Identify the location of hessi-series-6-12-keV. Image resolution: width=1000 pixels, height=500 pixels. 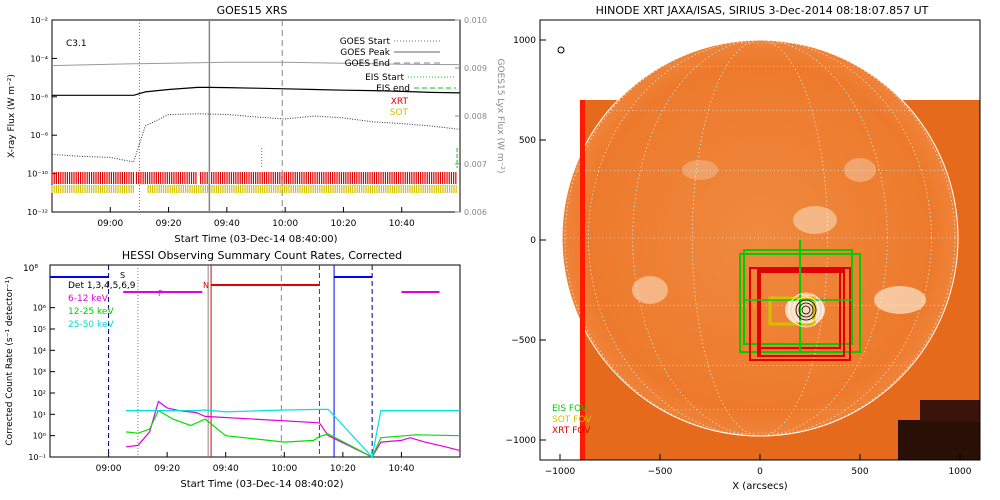
(293, 429).